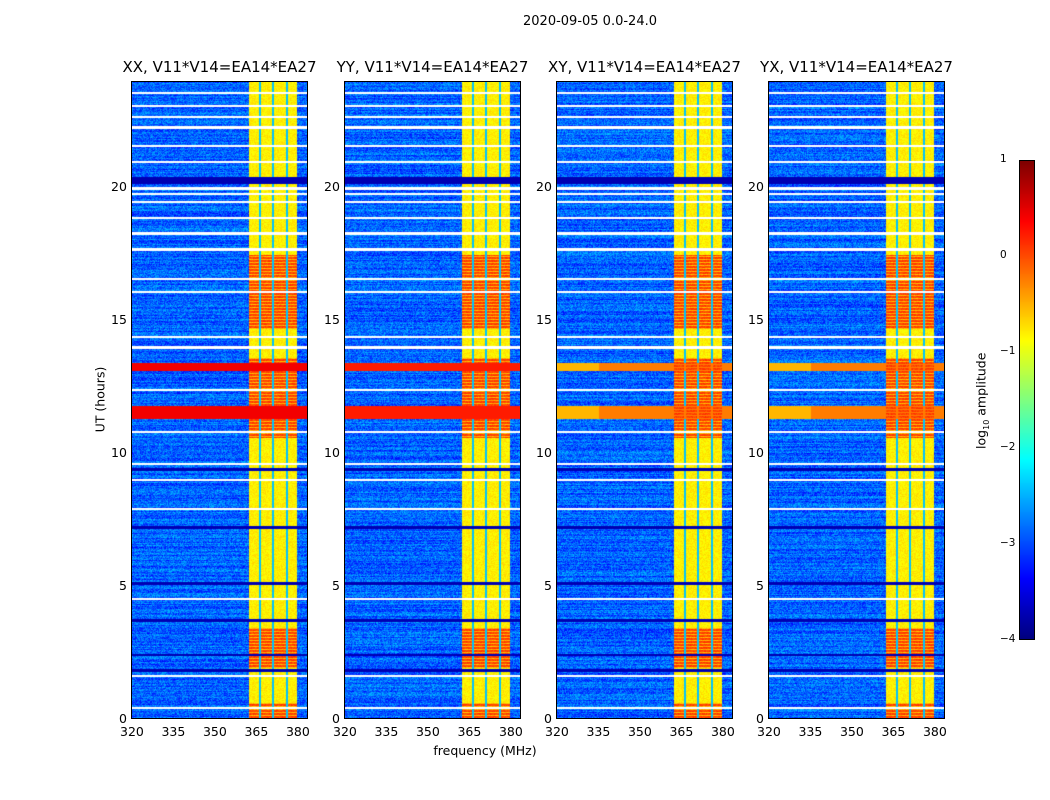  Describe the element at coordinates (982, 400) in the screenshot. I see `colorbar-label: log10 amplitude` at that location.